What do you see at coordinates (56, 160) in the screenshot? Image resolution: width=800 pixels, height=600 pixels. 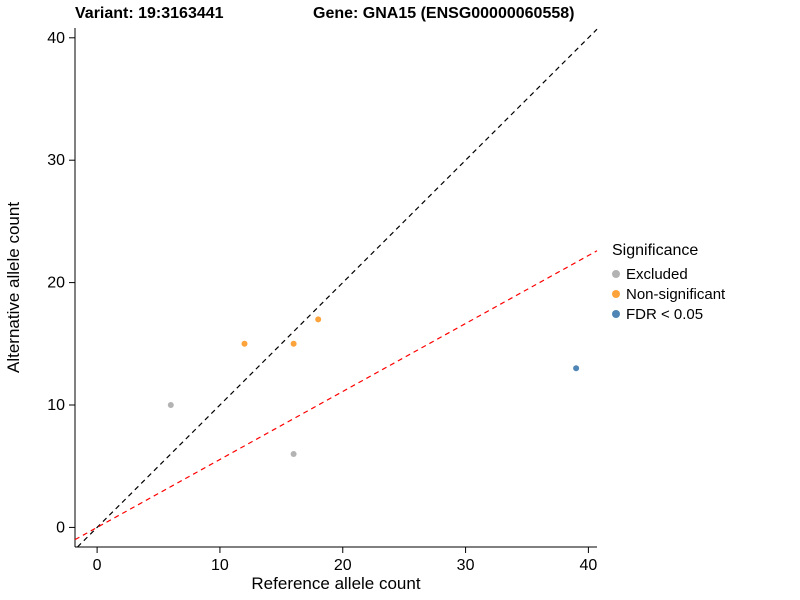 I see `y-tick-label: 30` at bounding box center [56, 160].